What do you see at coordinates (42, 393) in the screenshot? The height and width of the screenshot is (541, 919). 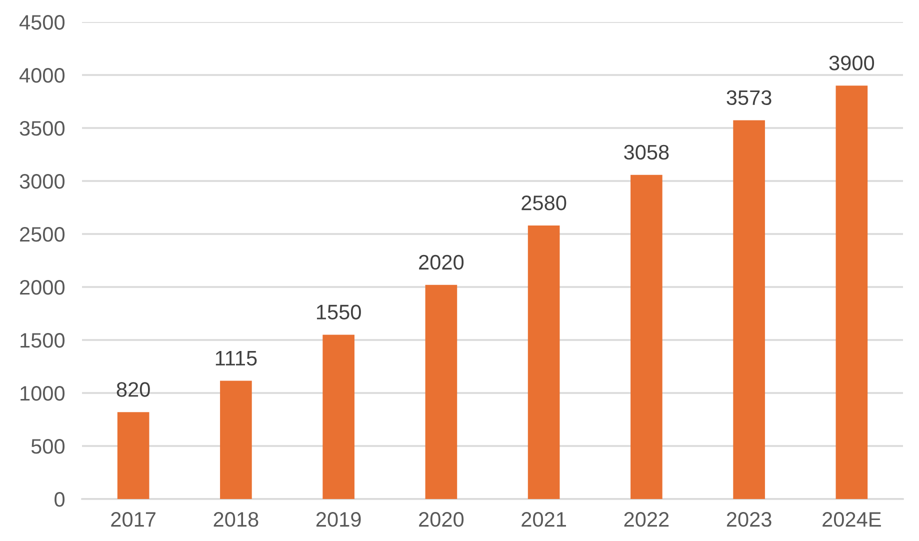 I see `y-tick-label: 1000` at bounding box center [42, 393].